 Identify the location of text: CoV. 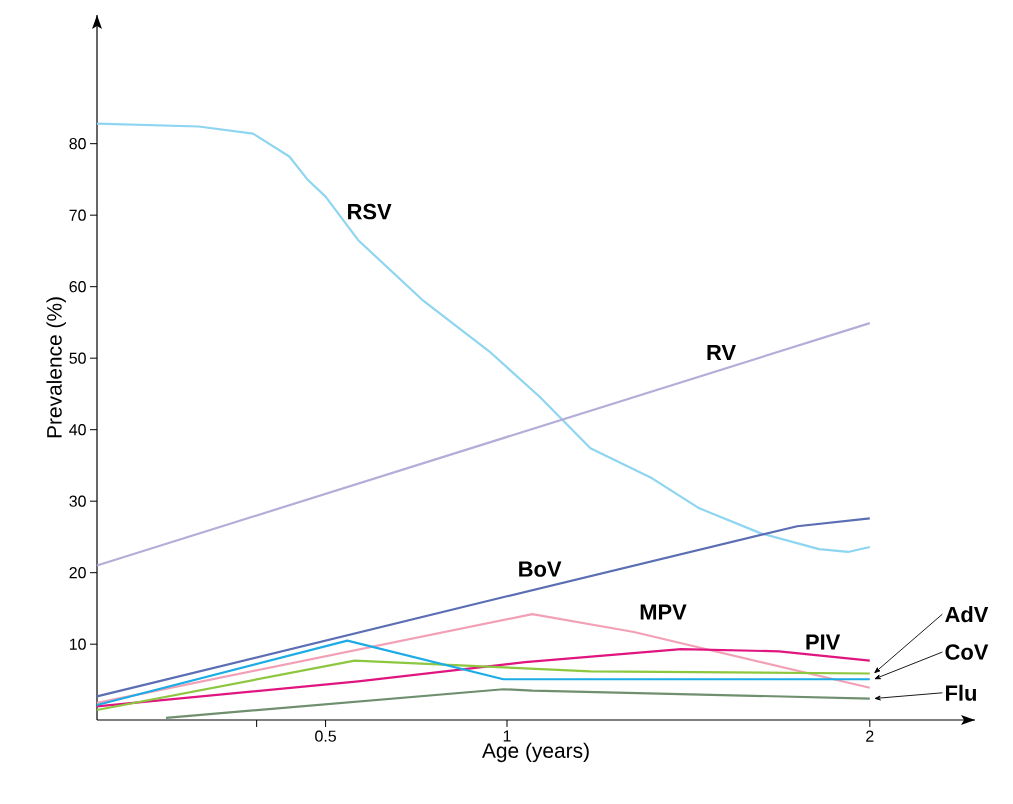
(967, 652).